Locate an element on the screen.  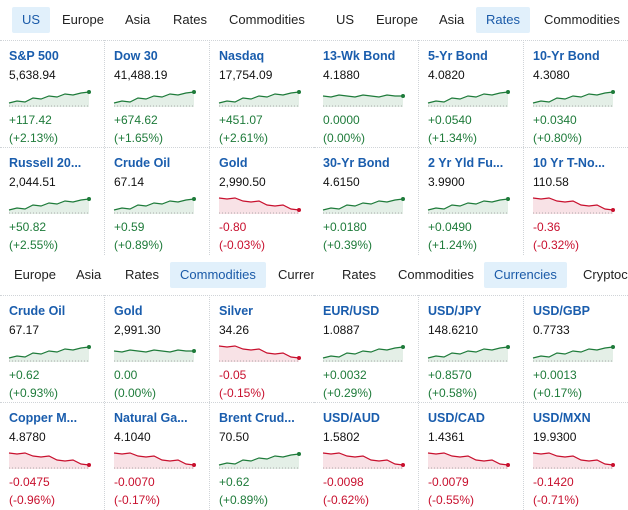
quote-tile: Nasdaq 17,754.09 +451.07 (+2.61%) is located at coordinates (262, 94).